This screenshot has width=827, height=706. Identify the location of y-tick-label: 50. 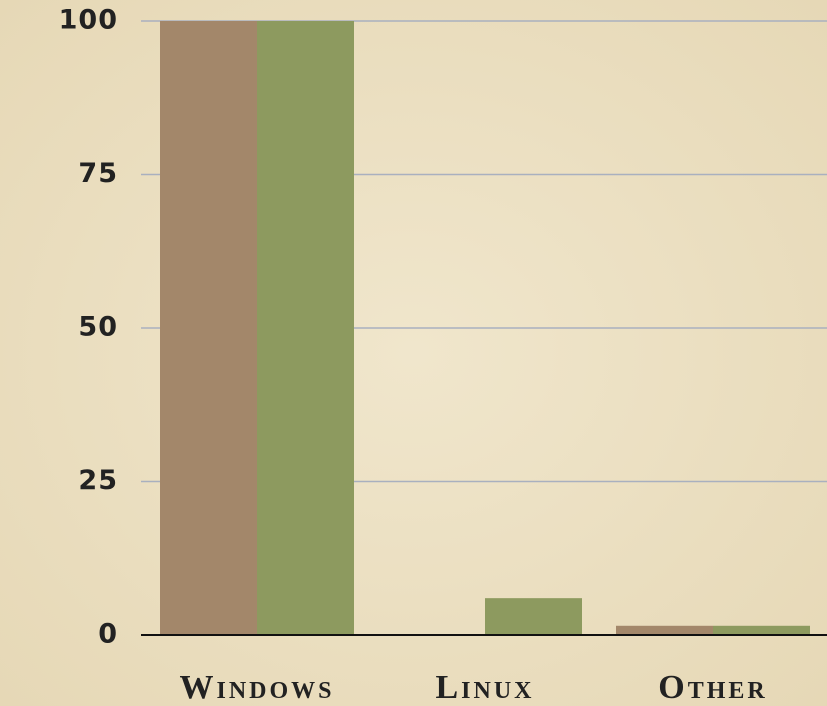
(98, 327).